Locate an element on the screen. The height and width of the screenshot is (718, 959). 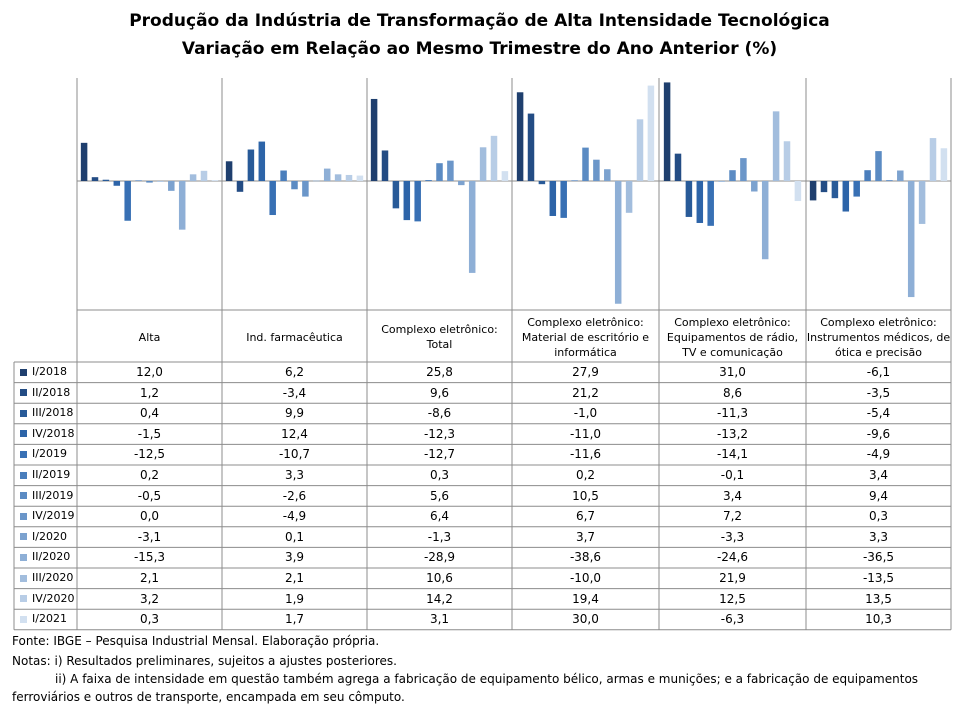
data-cell: 9,6 is located at coordinates (439, 392).